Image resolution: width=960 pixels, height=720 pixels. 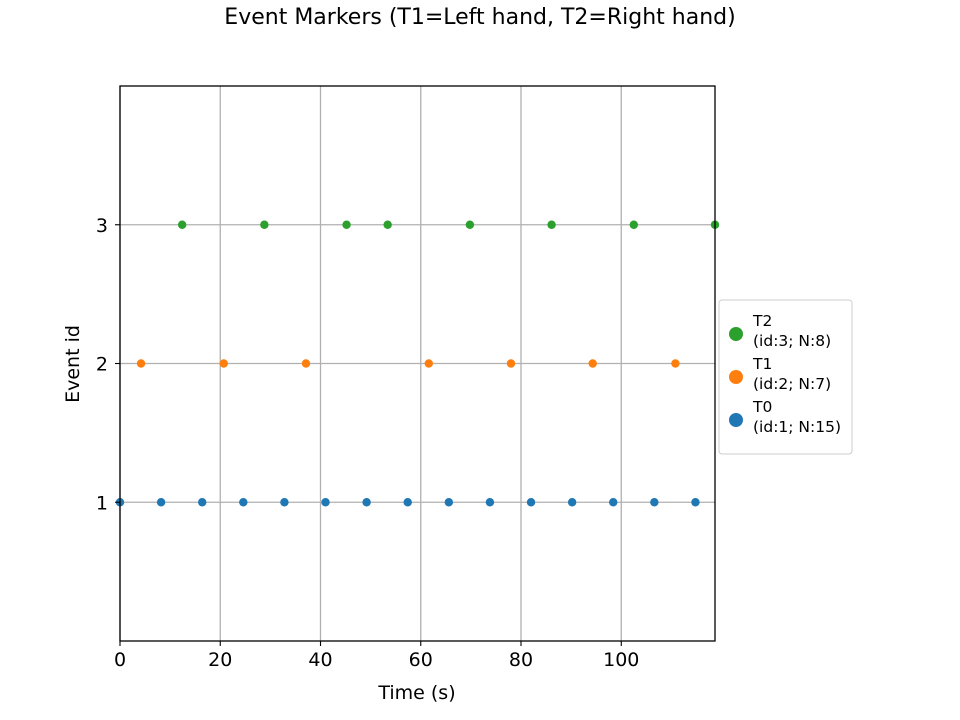 What do you see at coordinates (320, 660) in the screenshot?
I see `x-tick-label: 40` at bounding box center [320, 660].